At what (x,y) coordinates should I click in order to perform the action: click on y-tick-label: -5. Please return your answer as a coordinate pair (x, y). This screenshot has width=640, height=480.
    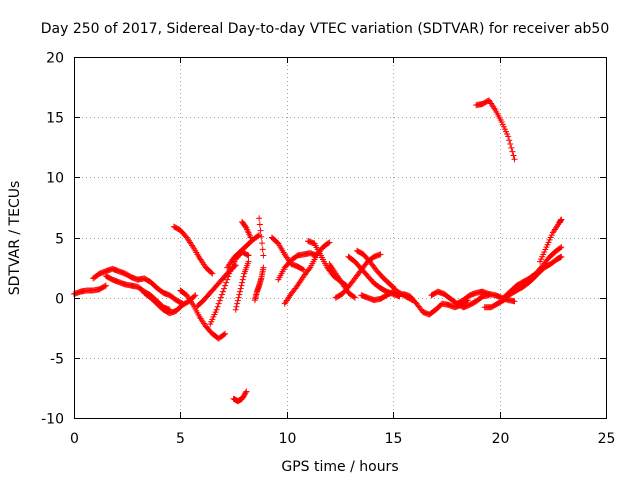
    Looking at the image, I should click on (57, 360).